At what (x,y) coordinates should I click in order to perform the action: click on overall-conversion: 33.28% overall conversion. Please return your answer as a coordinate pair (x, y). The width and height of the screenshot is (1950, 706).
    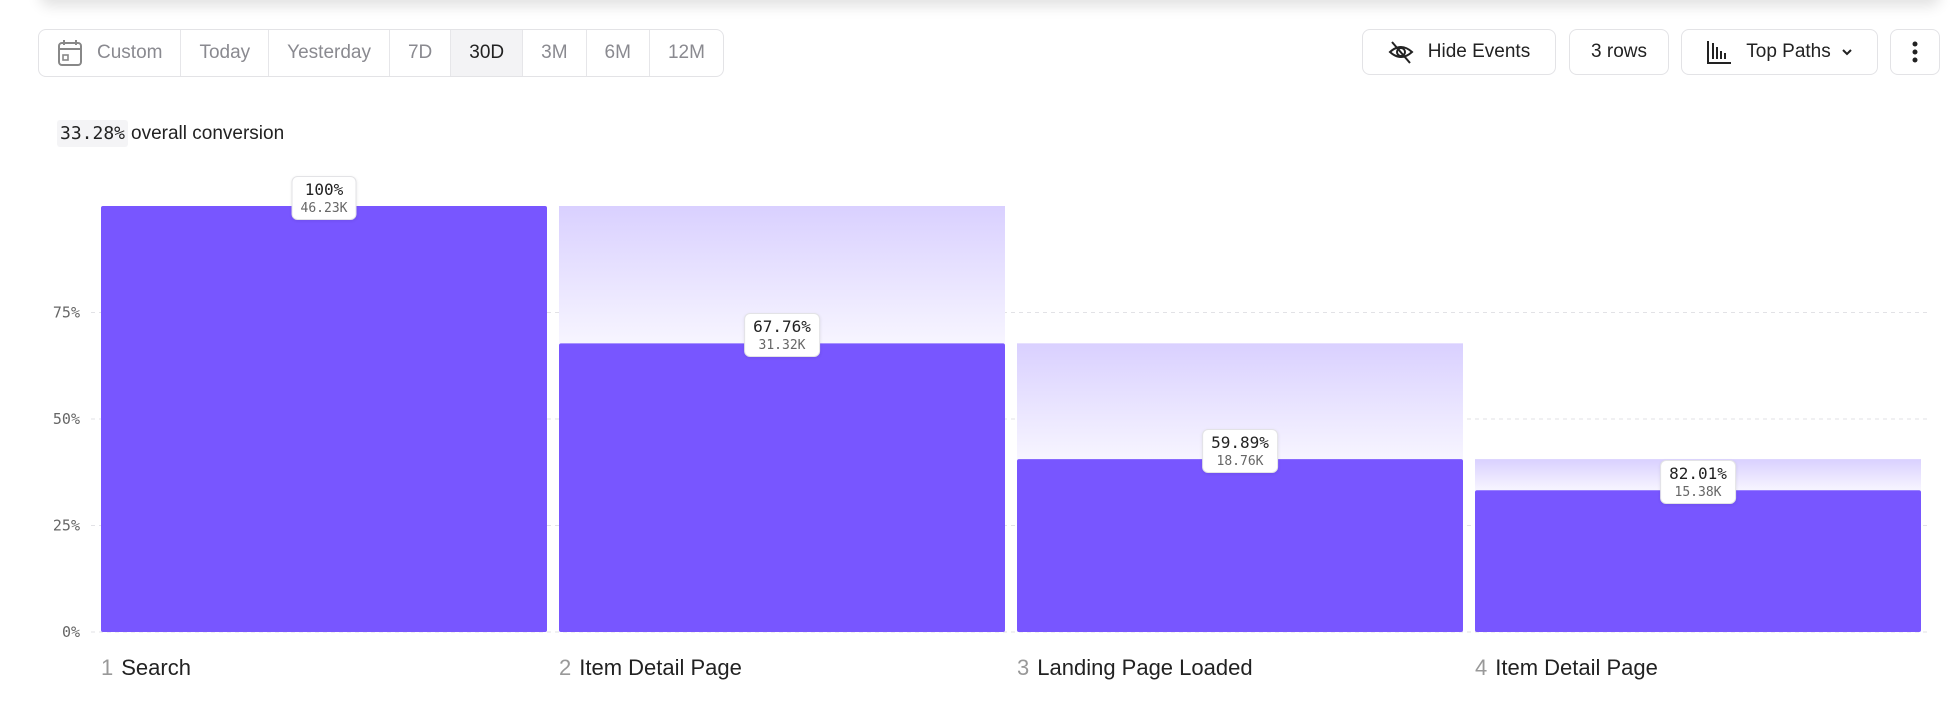
    Looking at the image, I should click on (170, 133).